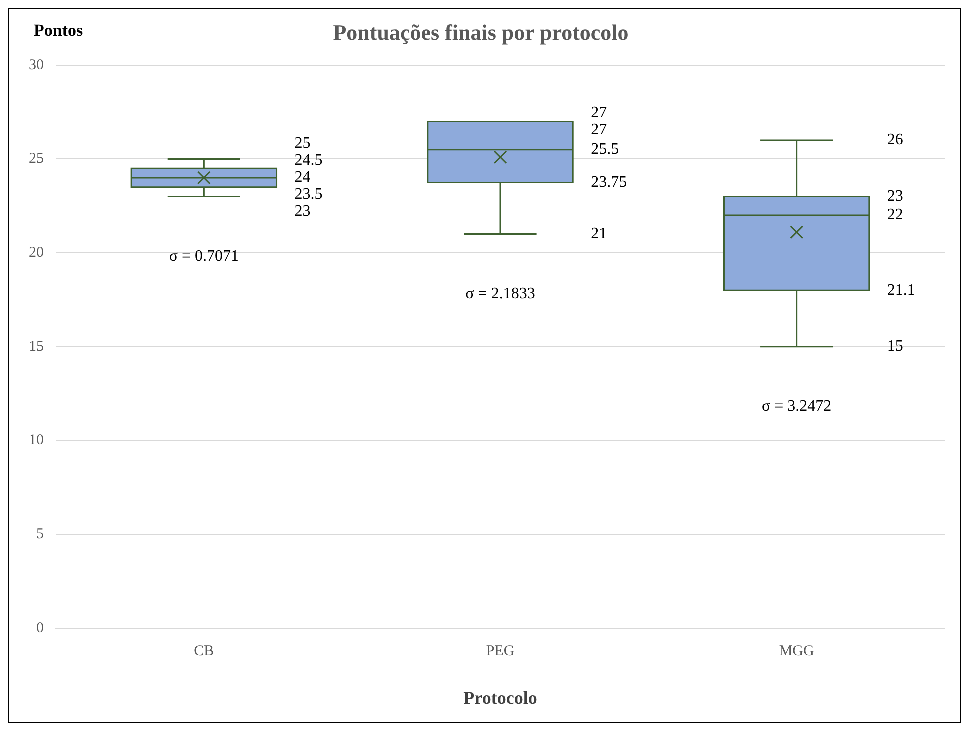 The width and height of the screenshot is (971, 733). I want to click on annotation: 23.75, so click(609, 182).